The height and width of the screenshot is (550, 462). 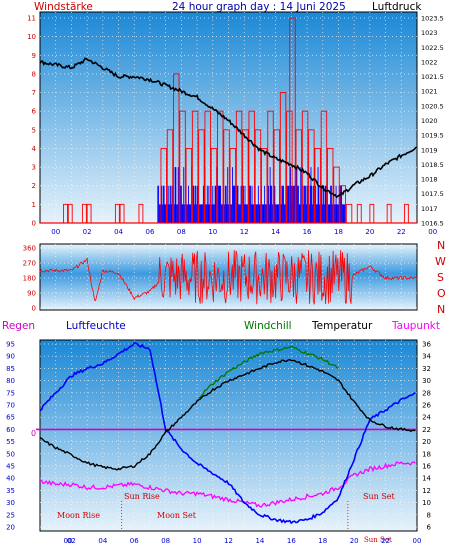 I want to click on lower-x-tick: 16, so click(x=291, y=541).